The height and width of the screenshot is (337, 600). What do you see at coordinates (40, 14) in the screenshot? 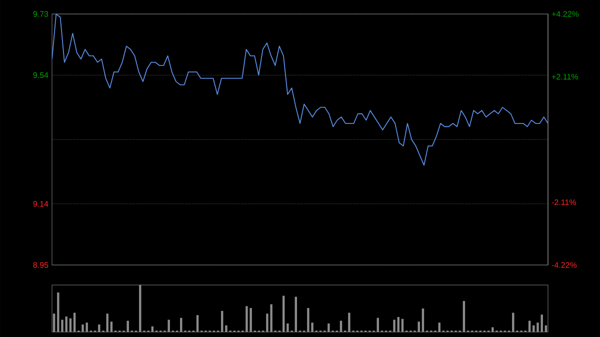
I see `y-tick-label: 9.73` at bounding box center [40, 14].